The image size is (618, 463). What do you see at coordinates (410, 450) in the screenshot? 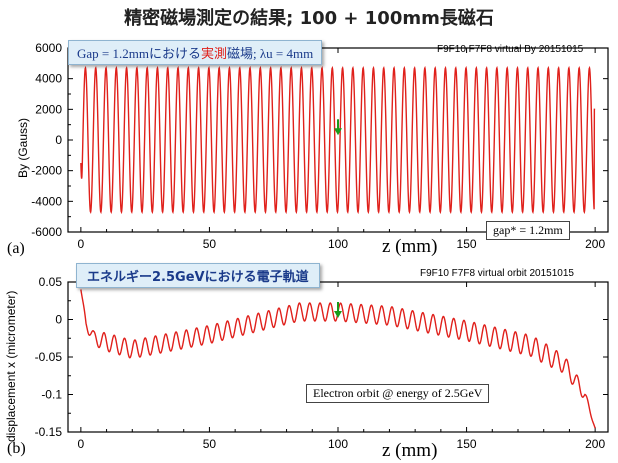
I see `x-axis-label-b: z (mm)` at bounding box center [410, 450].